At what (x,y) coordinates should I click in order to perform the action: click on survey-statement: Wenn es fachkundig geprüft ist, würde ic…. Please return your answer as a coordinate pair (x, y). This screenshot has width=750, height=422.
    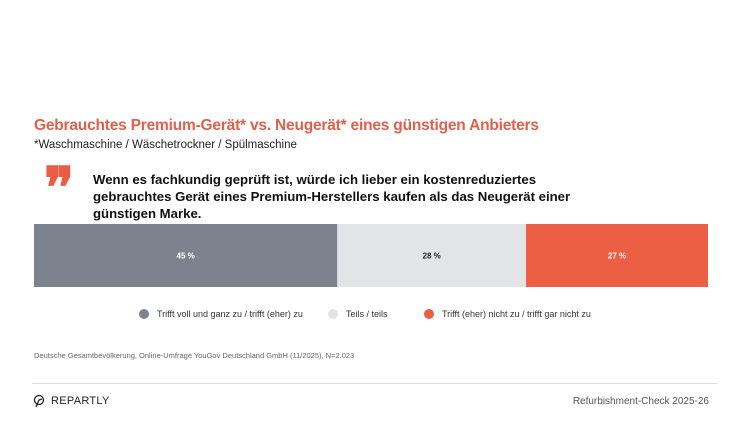
    Looking at the image, I should click on (332, 196).